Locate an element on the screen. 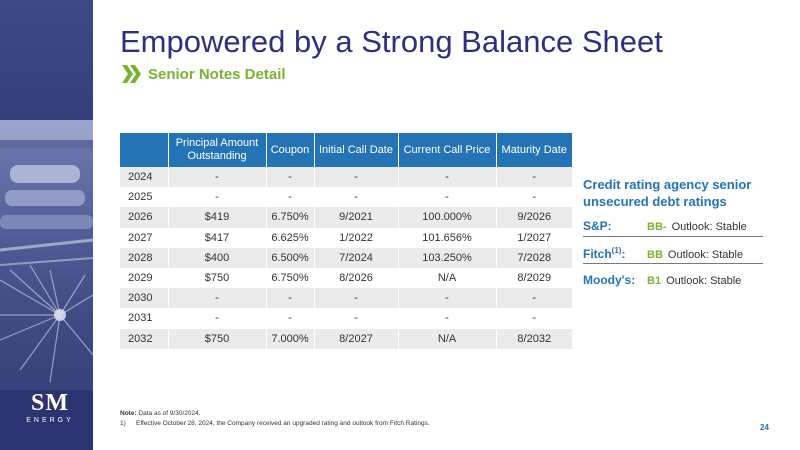 This screenshot has height=450, width=800. cell-initial-call-date: 9/2021 is located at coordinates (356, 217).